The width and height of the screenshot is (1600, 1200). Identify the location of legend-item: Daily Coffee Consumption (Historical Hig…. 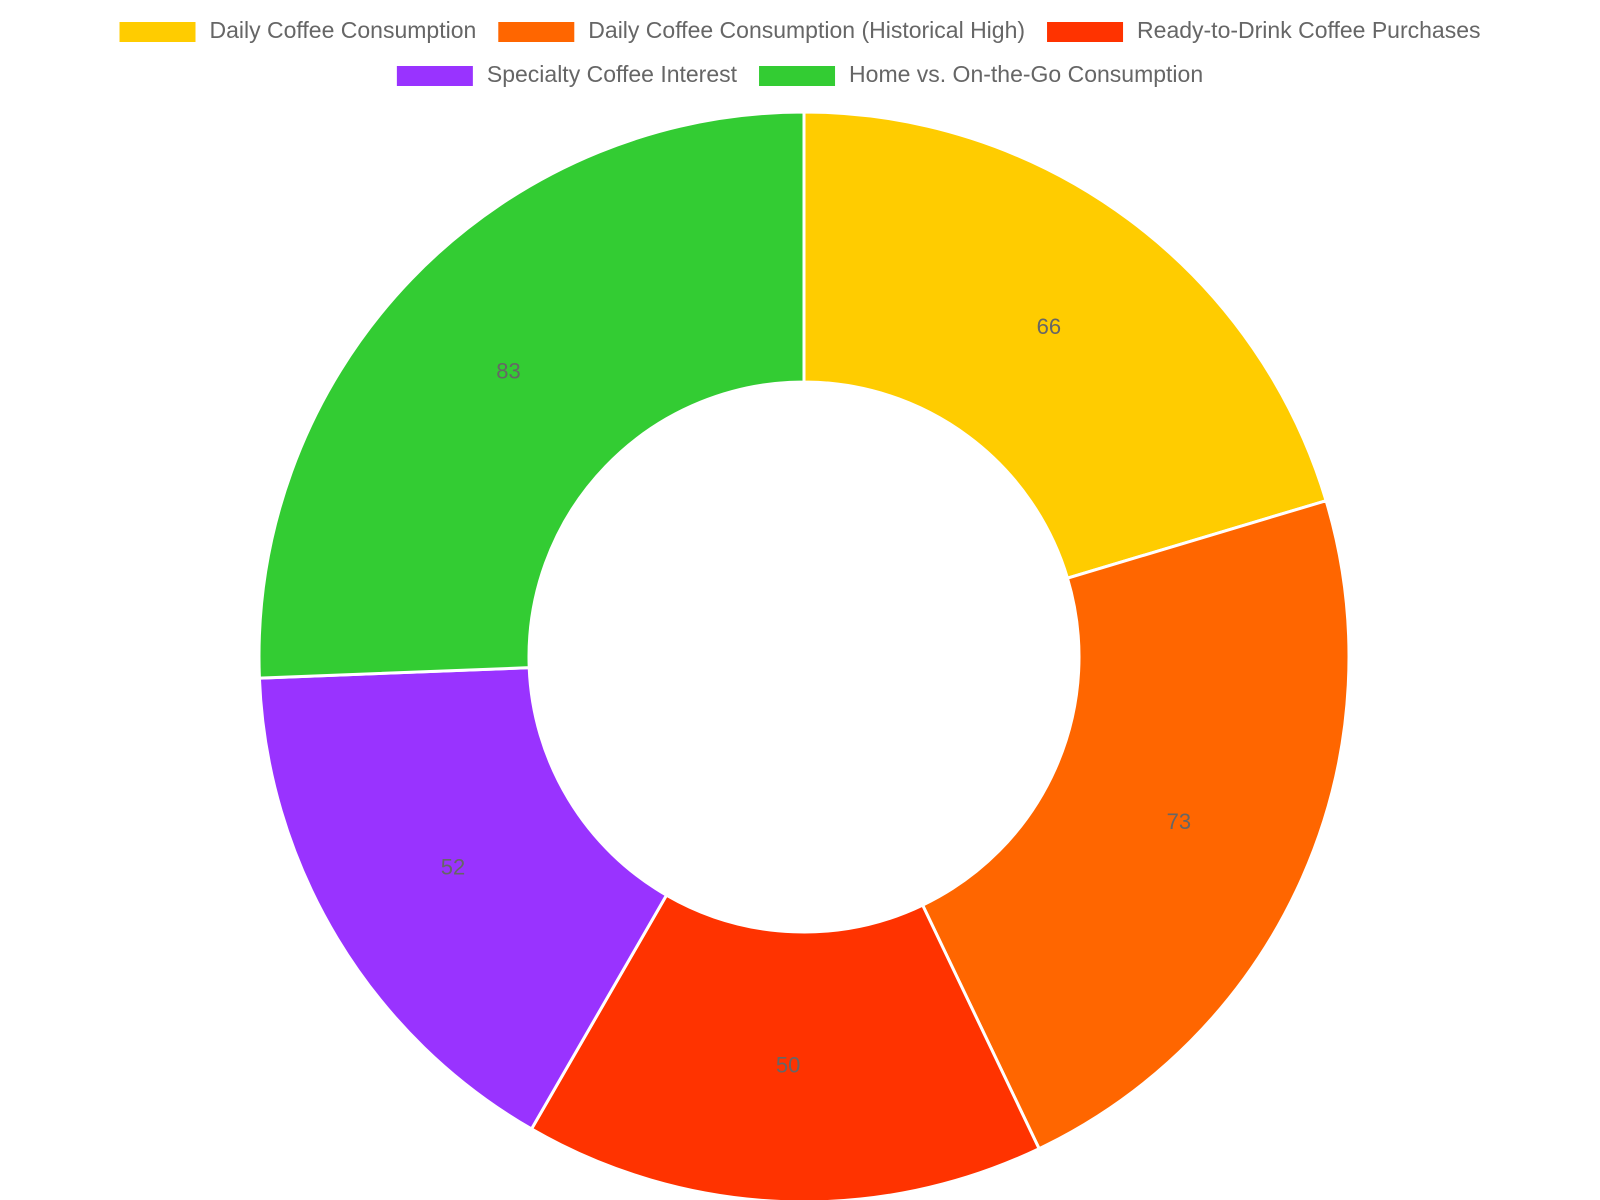
(761, 30).